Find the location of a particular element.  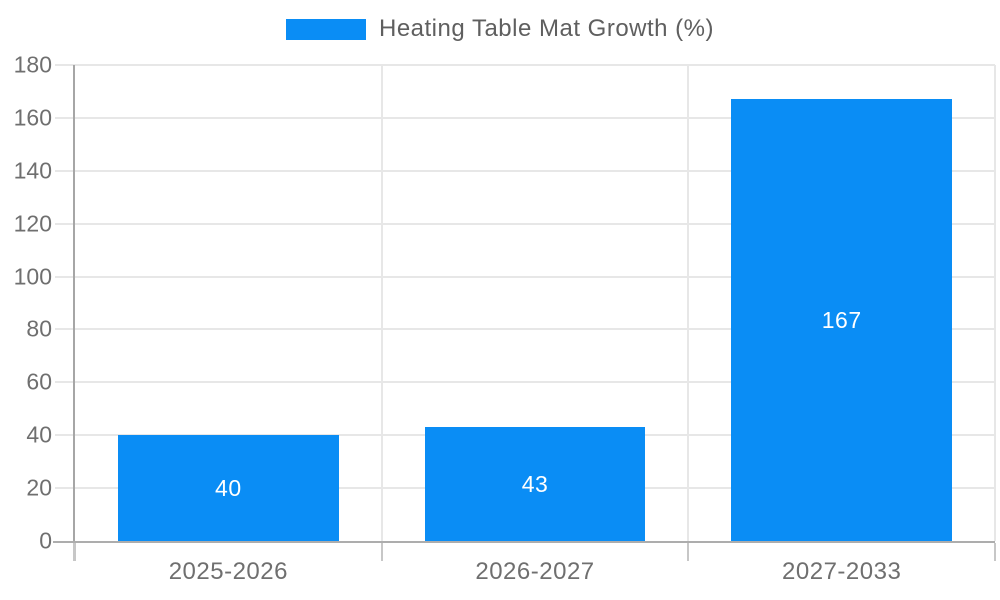

y-tick-label: 120 is located at coordinates (32, 223).